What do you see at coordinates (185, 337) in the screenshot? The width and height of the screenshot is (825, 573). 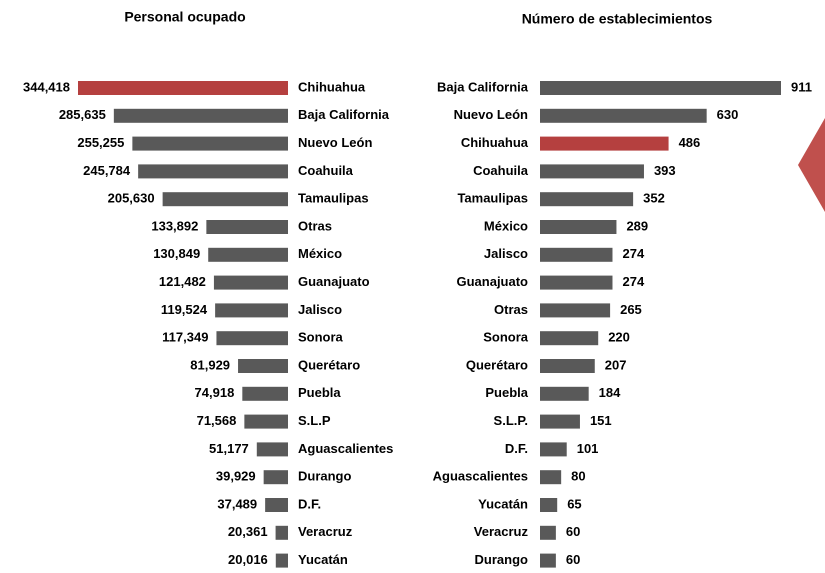 I see `value-label: 117,349` at bounding box center [185, 337].